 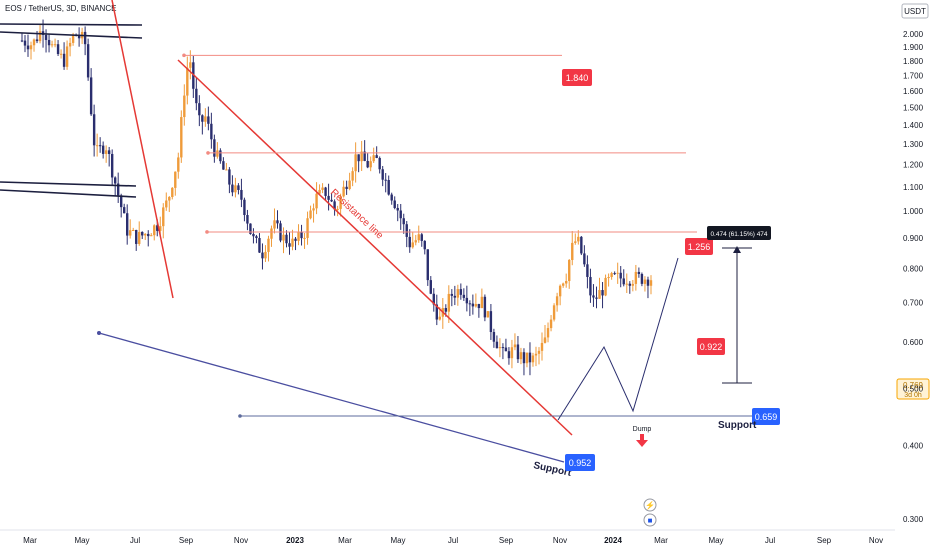 I want to click on level-0659-badge-label: 0.659, so click(x=766, y=417).